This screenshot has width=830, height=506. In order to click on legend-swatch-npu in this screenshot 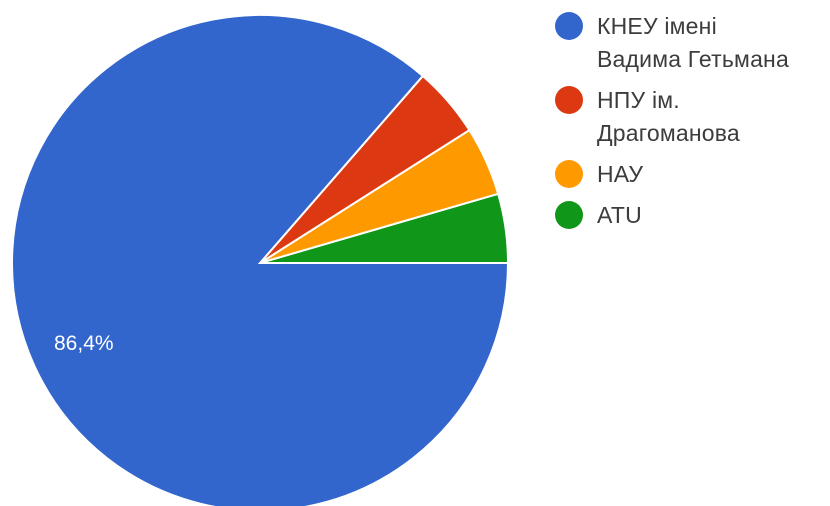, I will do `click(569, 100)`.